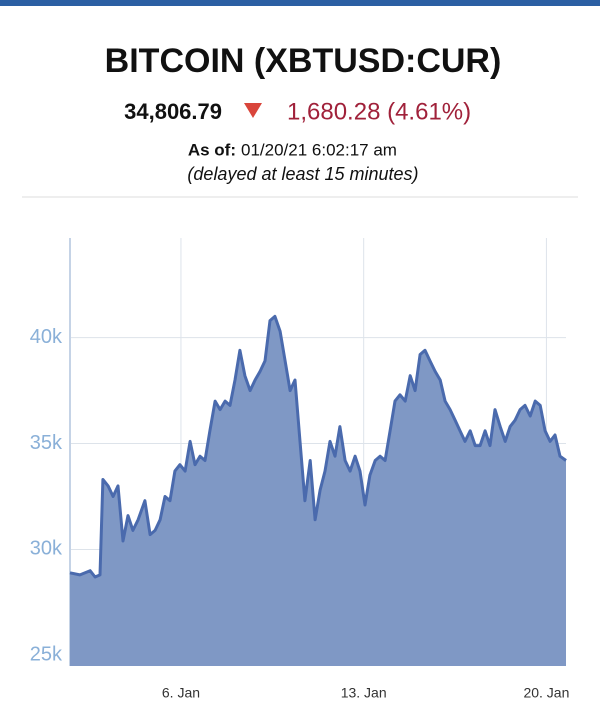 This screenshot has height=725, width=600. What do you see at coordinates (173, 111) in the screenshot?
I see `price: 34,806.79` at bounding box center [173, 111].